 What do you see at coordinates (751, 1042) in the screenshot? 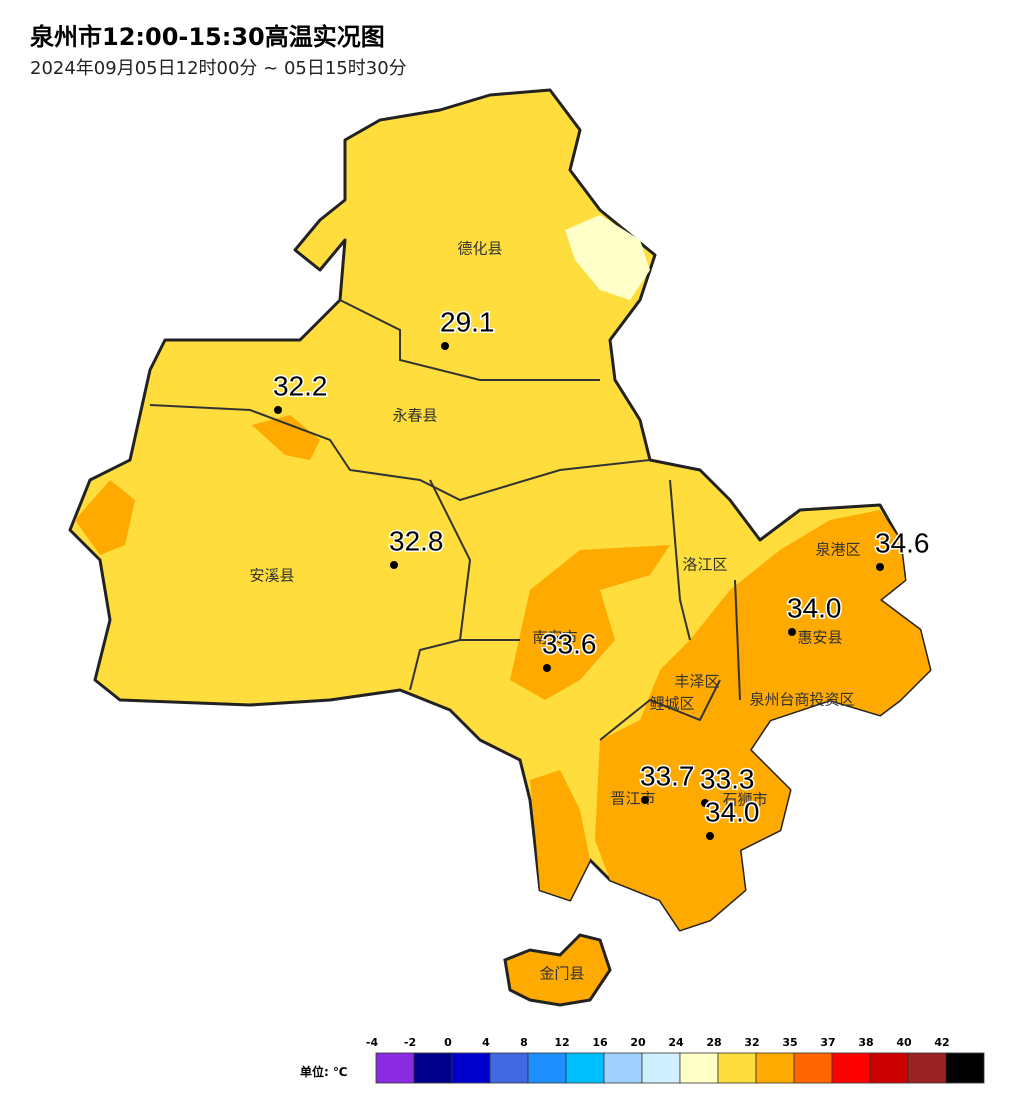
I see `legend-tick: 32` at bounding box center [751, 1042].